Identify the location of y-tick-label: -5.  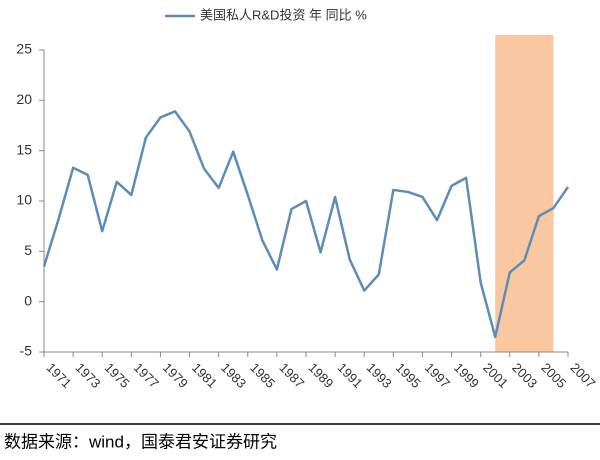
(26, 351).